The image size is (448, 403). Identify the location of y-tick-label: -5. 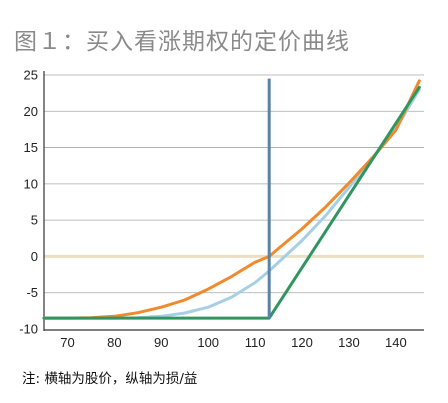
(32, 292).